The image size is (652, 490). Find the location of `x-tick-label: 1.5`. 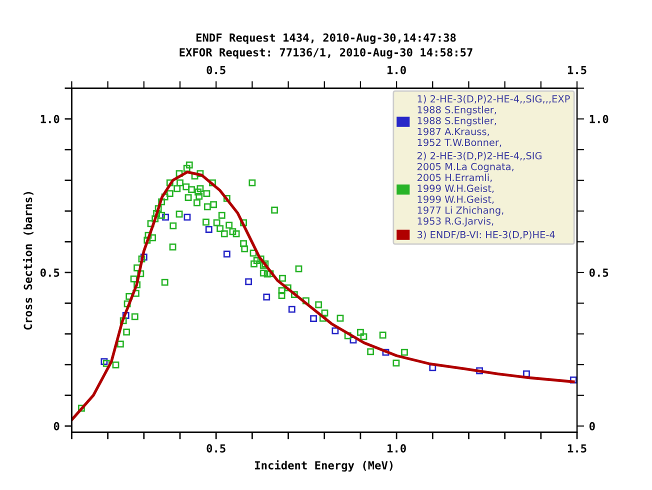

x-tick-label: 1.5 is located at coordinates (577, 448).